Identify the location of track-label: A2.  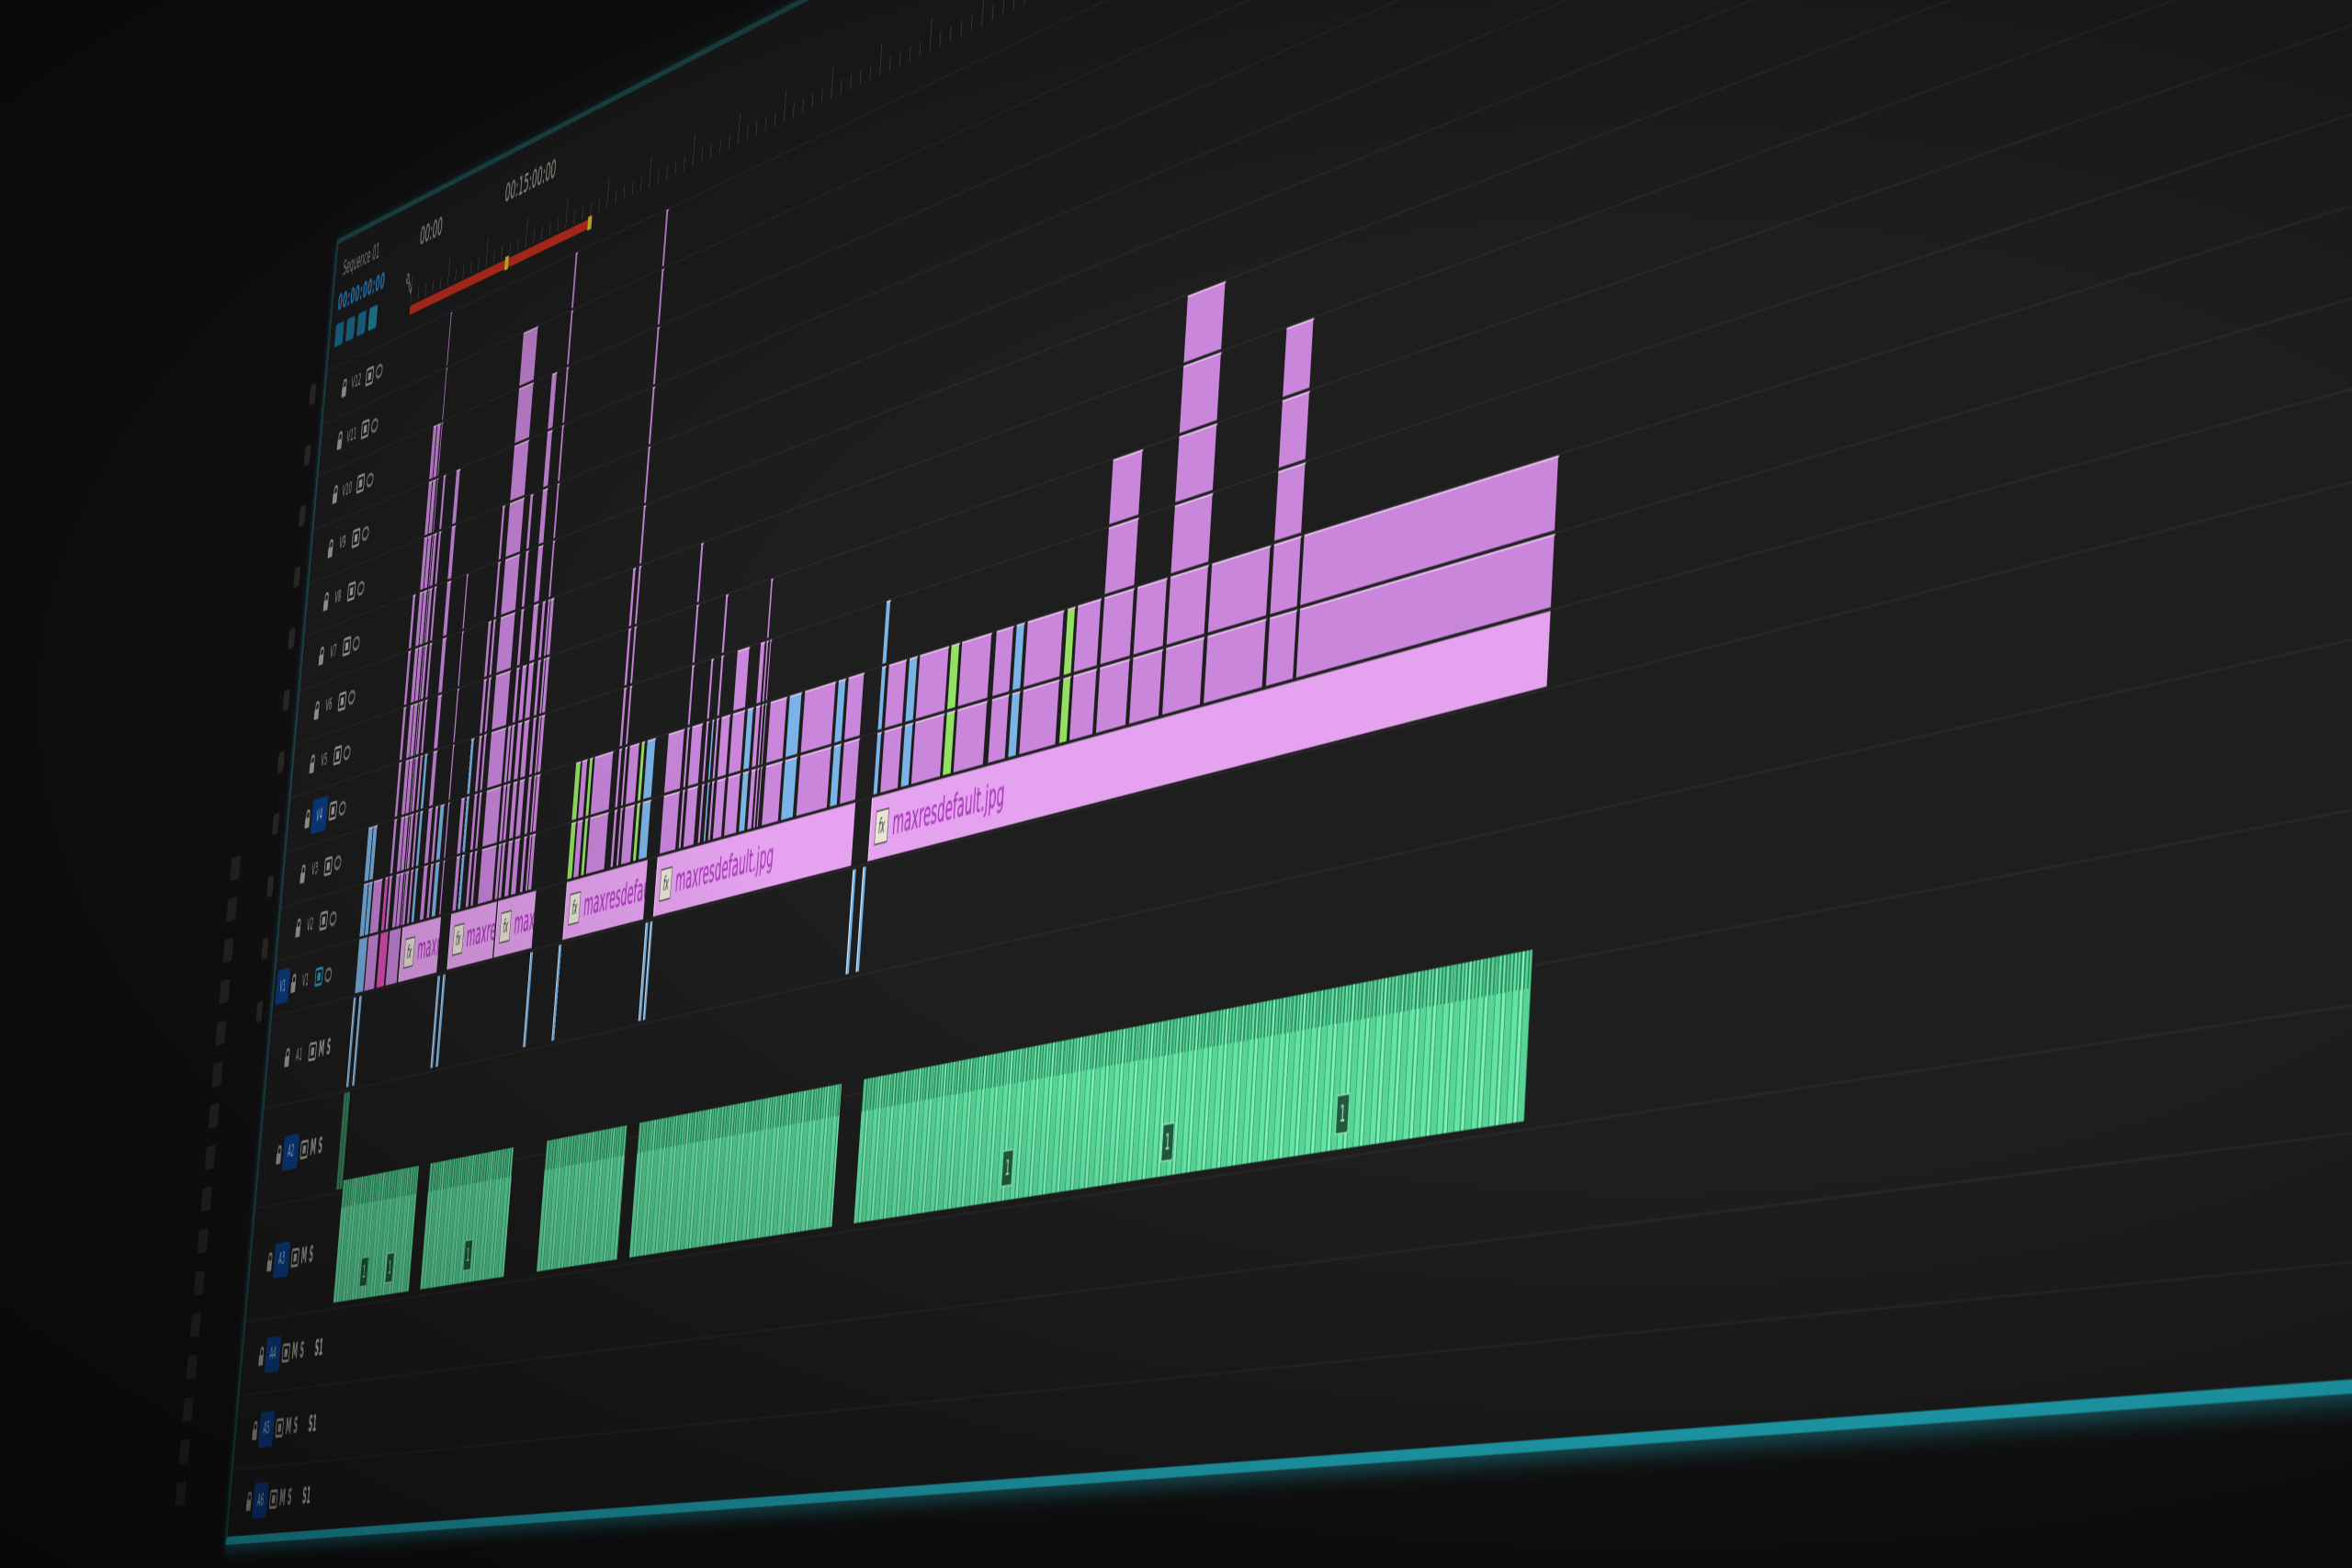
(290, 1152).